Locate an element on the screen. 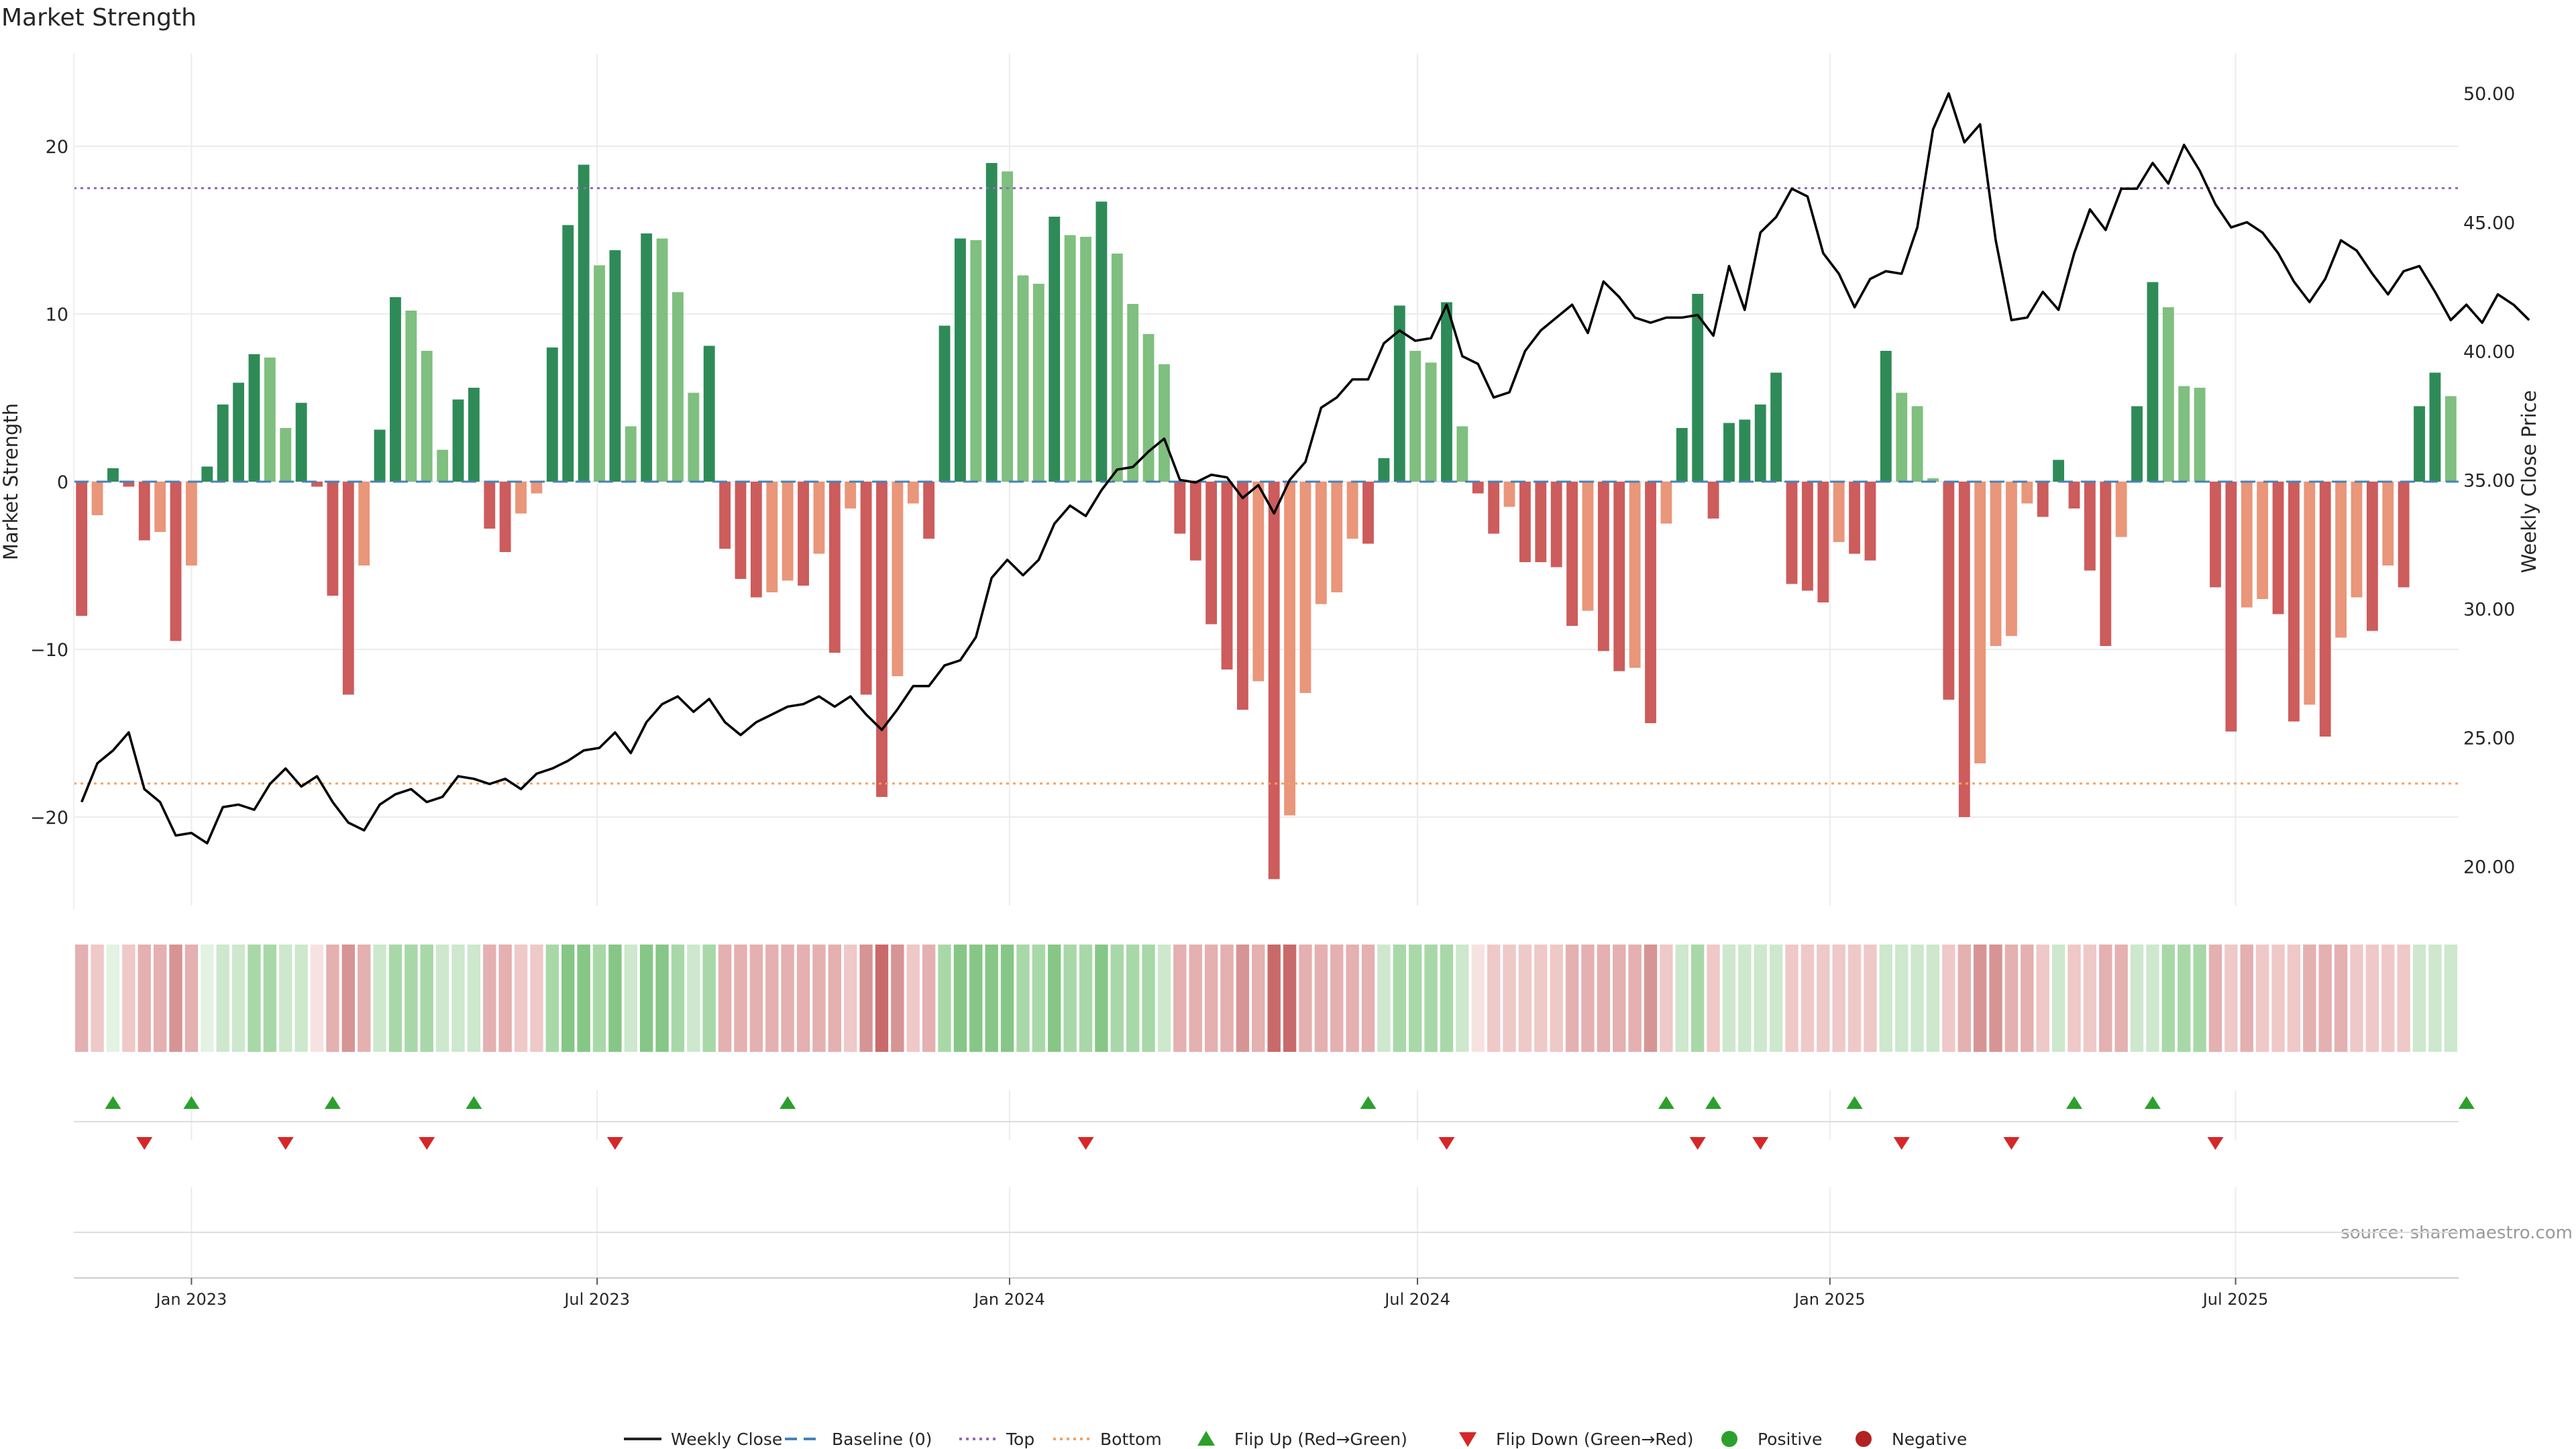 The width and height of the screenshot is (2576, 1449). legend-label: Flip Down (Green→Red) is located at coordinates (1595, 1439).